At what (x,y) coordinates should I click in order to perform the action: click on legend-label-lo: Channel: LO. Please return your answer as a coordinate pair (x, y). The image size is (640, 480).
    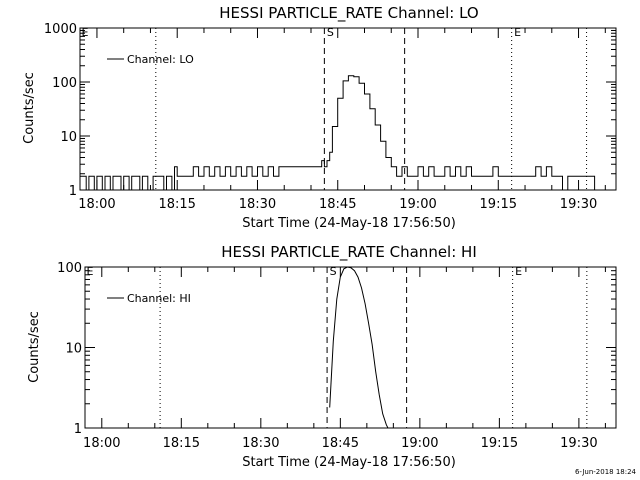
    Looking at the image, I should click on (160, 59).